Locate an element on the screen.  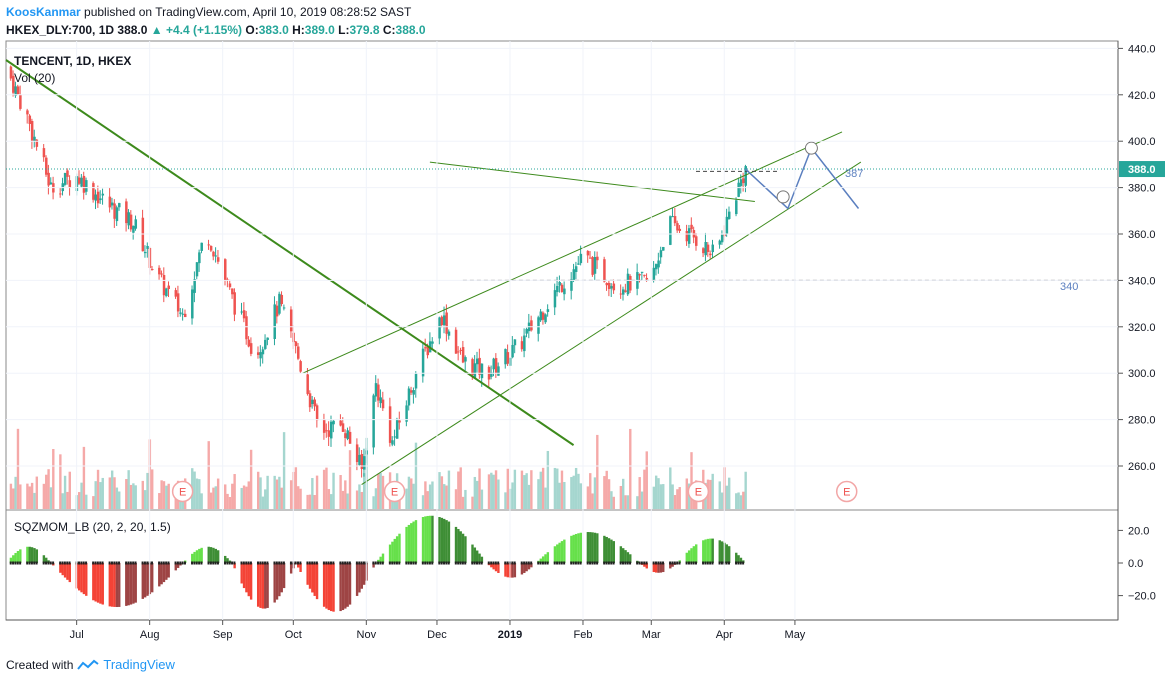
price-tick-label: 360.0 is located at coordinates (1142, 235).